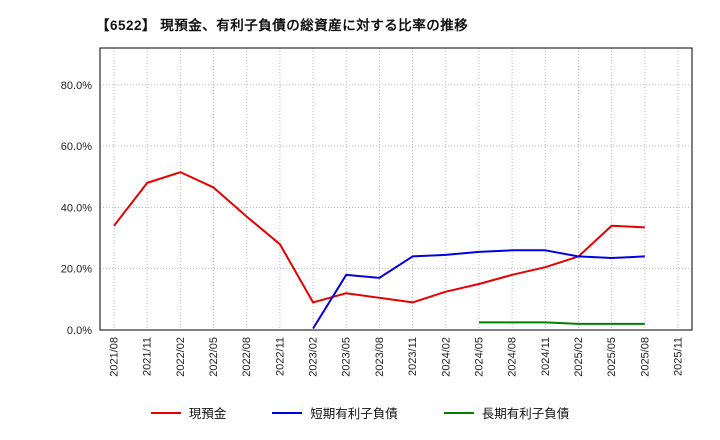  I want to click on y-tick-label: 20.0%, so click(76, 270).